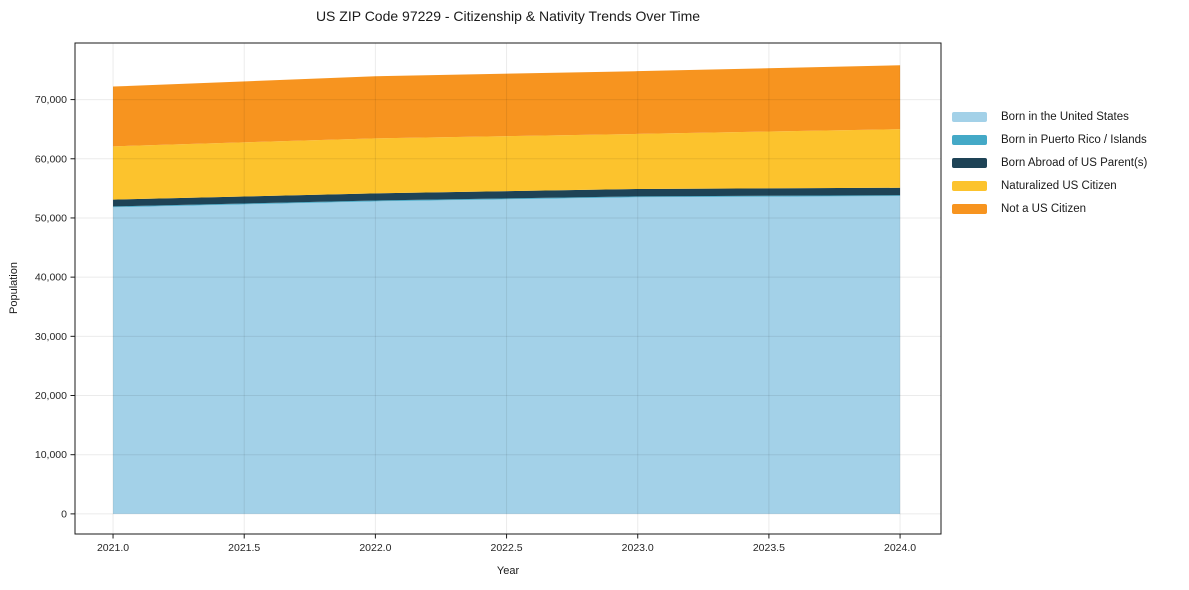 The height and width of the screenshot is (590, 1189). What do you see at coordinates (51, 278) in the screenshot?
I see `y-tick-label: 40,000` at bounding box center [51, 278].